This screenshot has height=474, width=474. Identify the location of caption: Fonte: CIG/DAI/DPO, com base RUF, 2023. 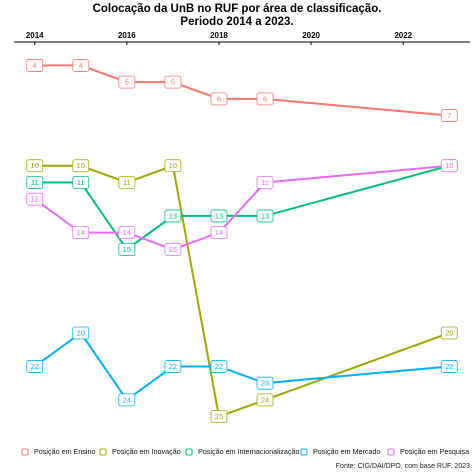
(403, 466).